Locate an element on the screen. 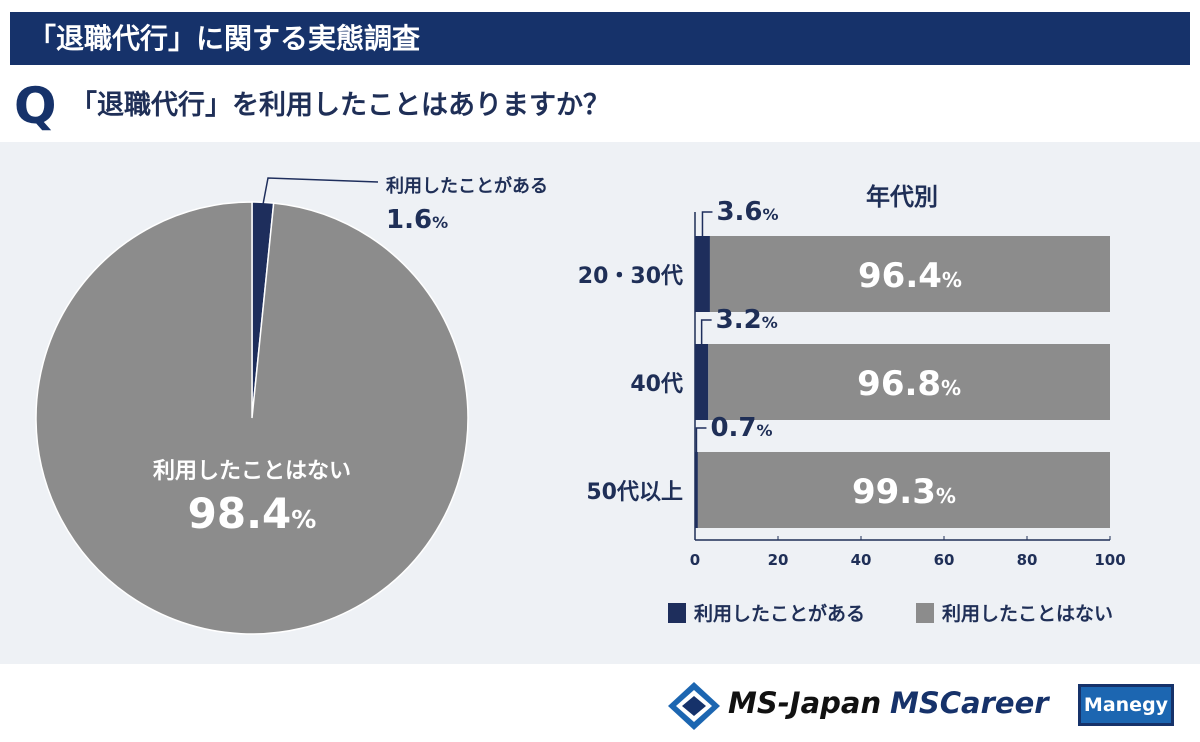 This screenshot has width=1200, height=742. pie-value-used: 1.6% is located at coordinates (417, 220).